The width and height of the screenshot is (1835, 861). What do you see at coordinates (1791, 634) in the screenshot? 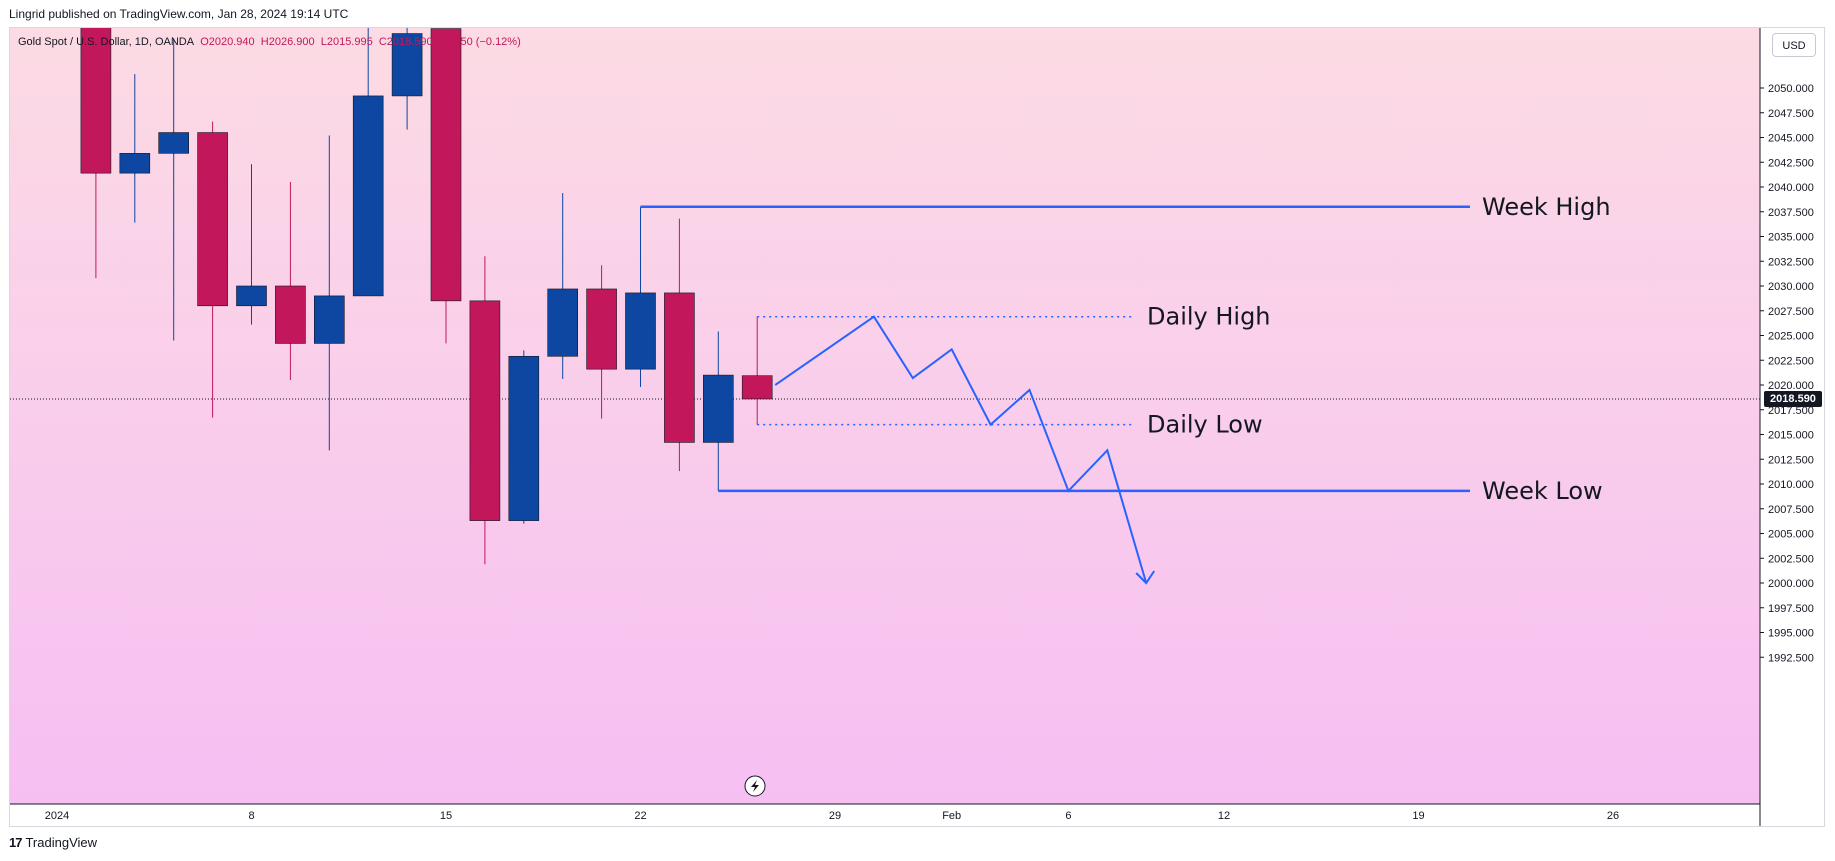
I see `y-tick-label: 1995.000` at bounding box center [1791, 634].